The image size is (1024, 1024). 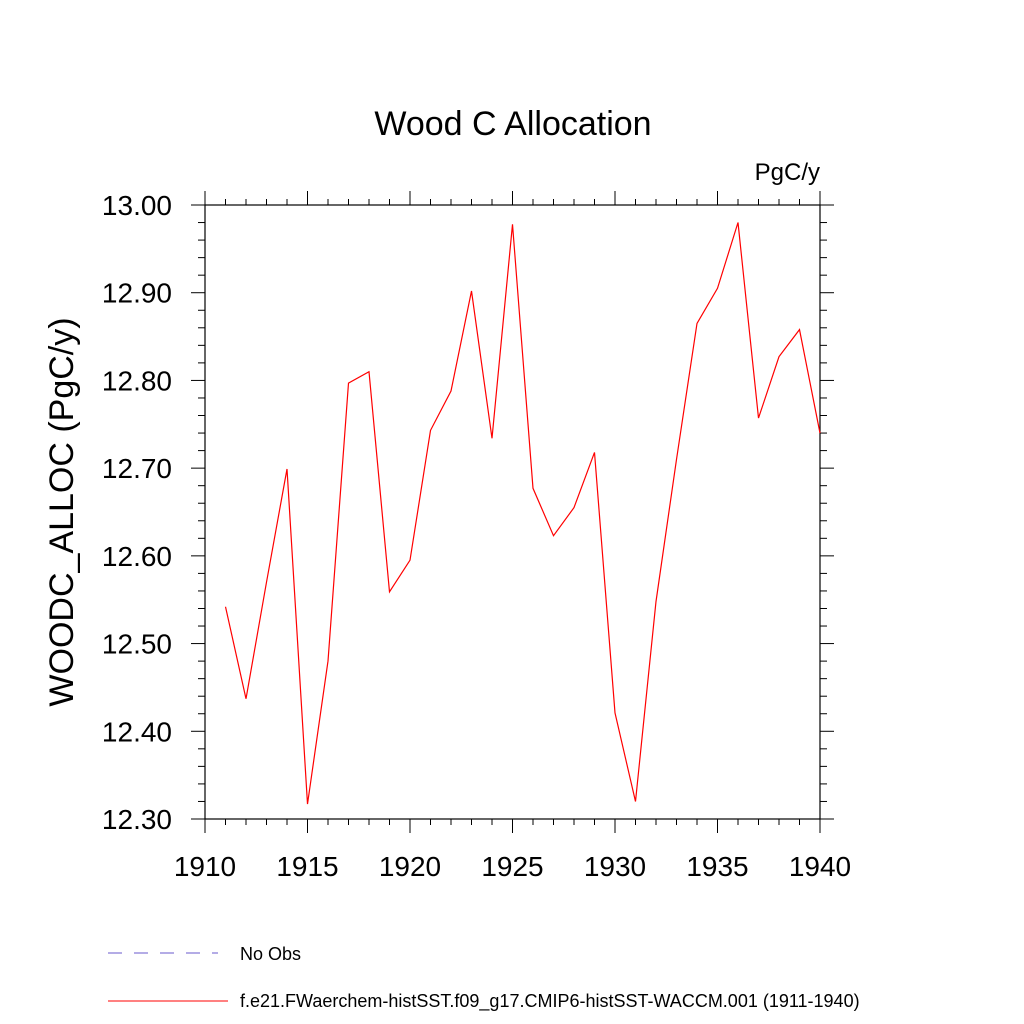 What do you see at coordinates (787, 172) in the screenshot?
I see `units-label: PgC/y` at bounding box center [787, 172].